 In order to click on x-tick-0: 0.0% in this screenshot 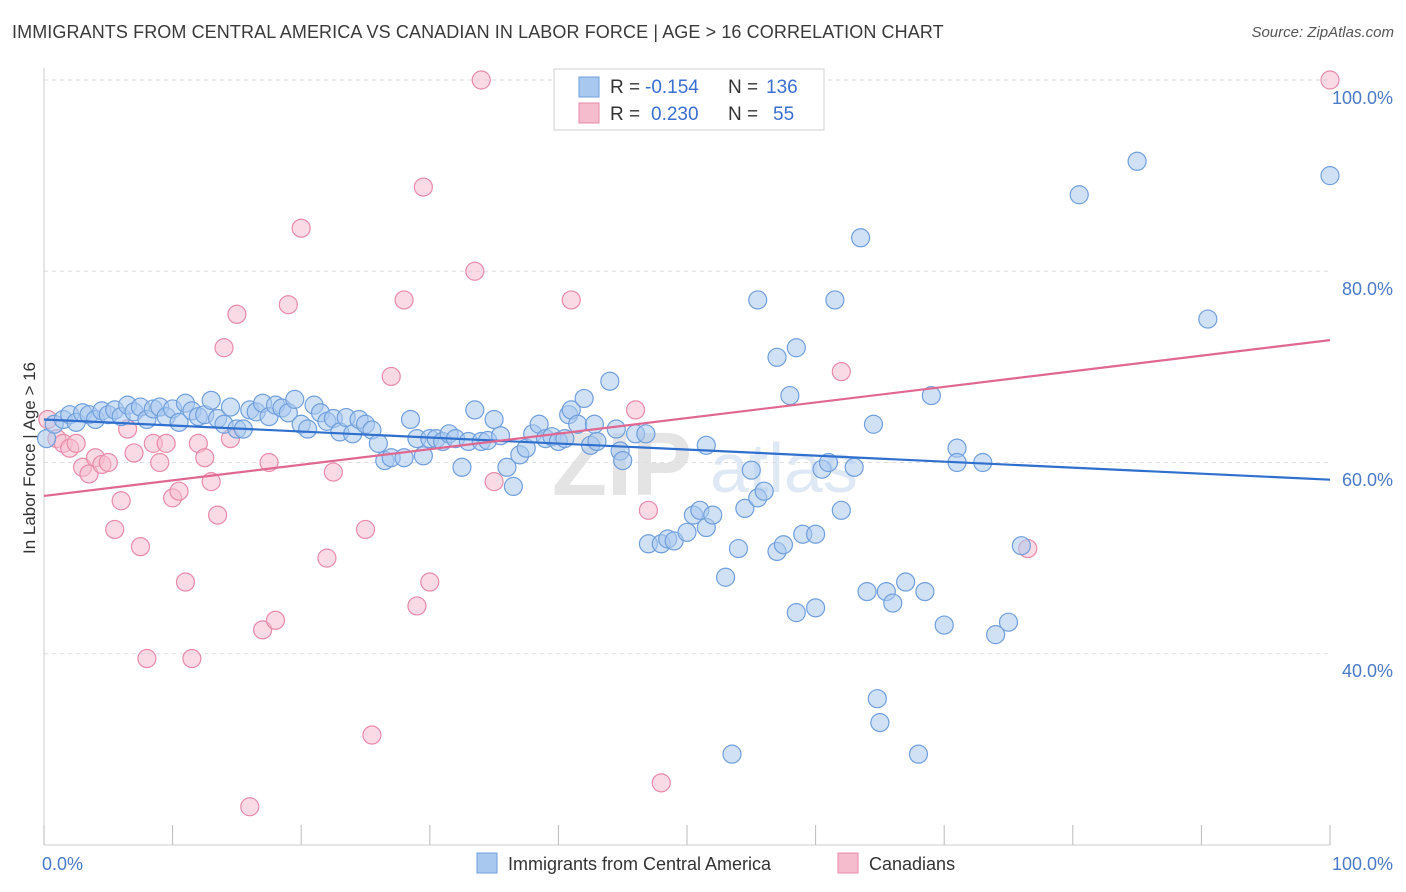, I will do `click(62, 864)`.